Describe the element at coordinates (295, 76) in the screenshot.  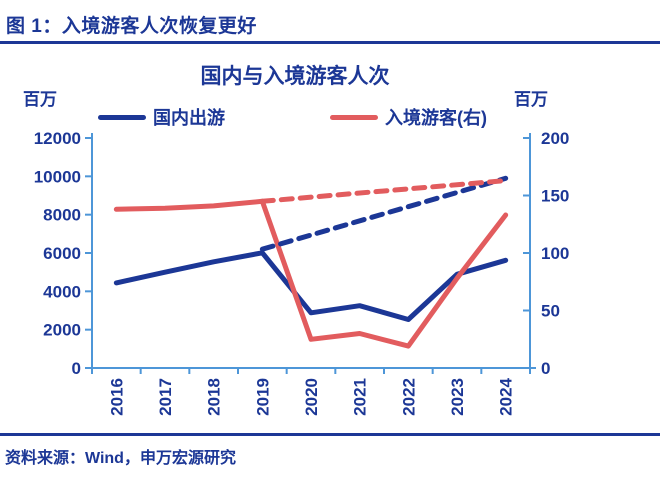
I see `chart-title: 国内与入境游客人次` at that location.